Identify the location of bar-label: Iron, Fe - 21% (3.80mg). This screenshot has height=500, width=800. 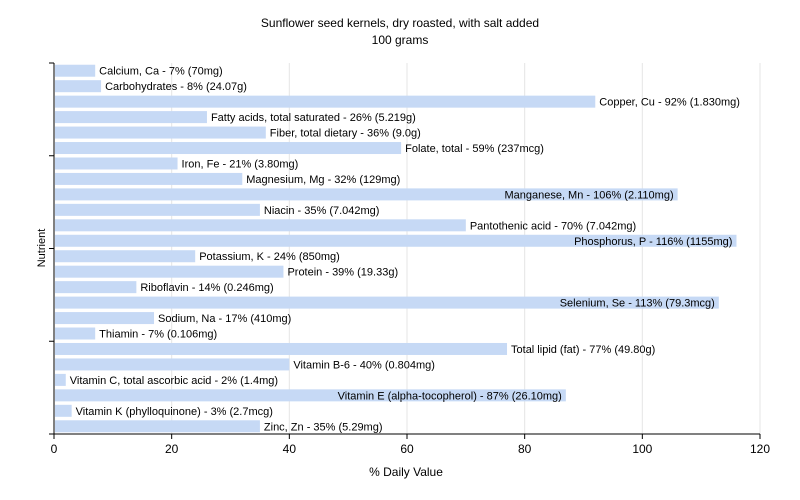
(240, 164).